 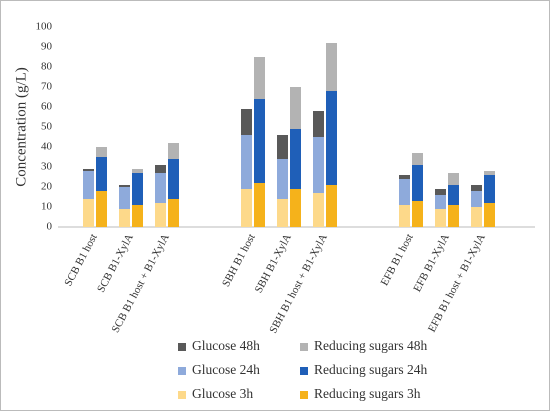 I want to click on y-tick-label: 10, so click(x=47, y=207).